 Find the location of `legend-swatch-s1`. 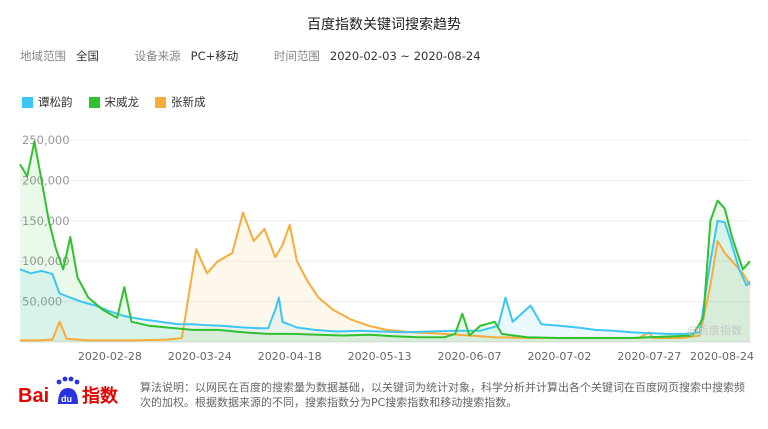

legend-swatch-s1 is located at coordinates (27, 102).